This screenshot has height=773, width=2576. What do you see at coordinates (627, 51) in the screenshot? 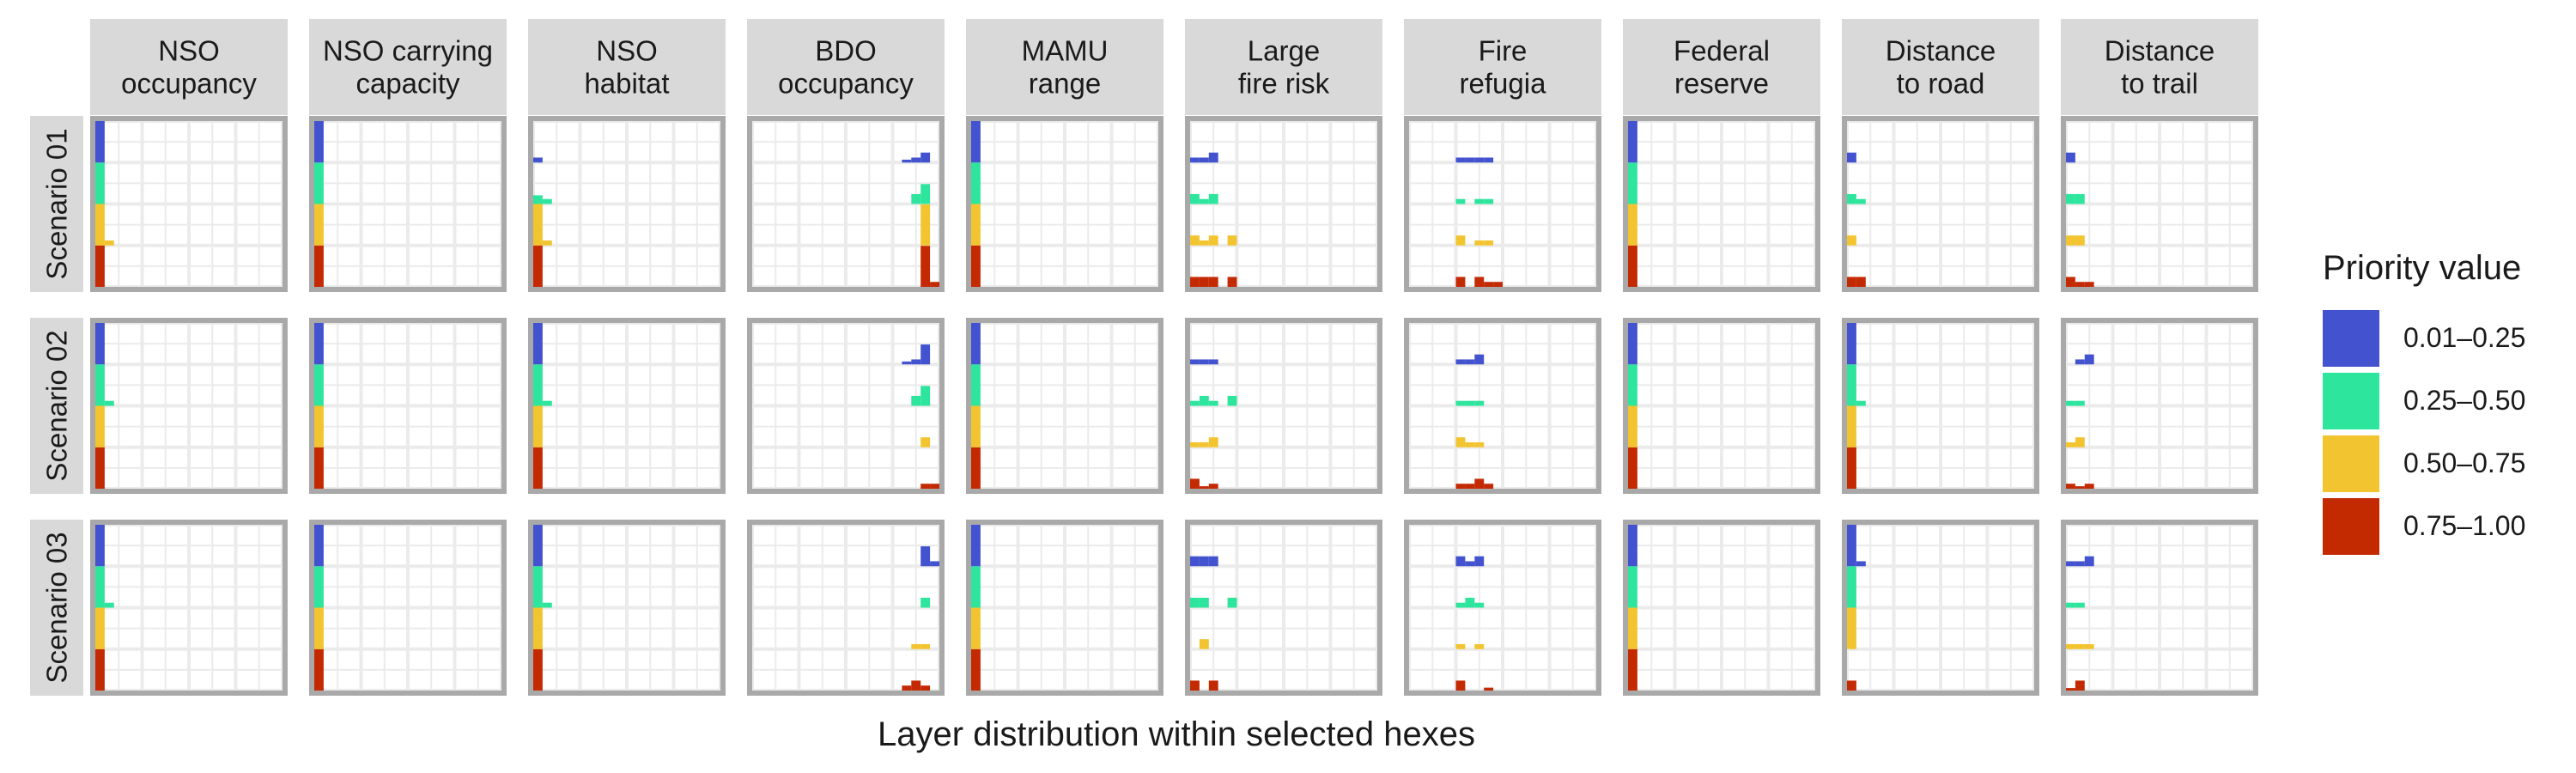
I see `label-line: NSO` at bounding box center [627, 51].